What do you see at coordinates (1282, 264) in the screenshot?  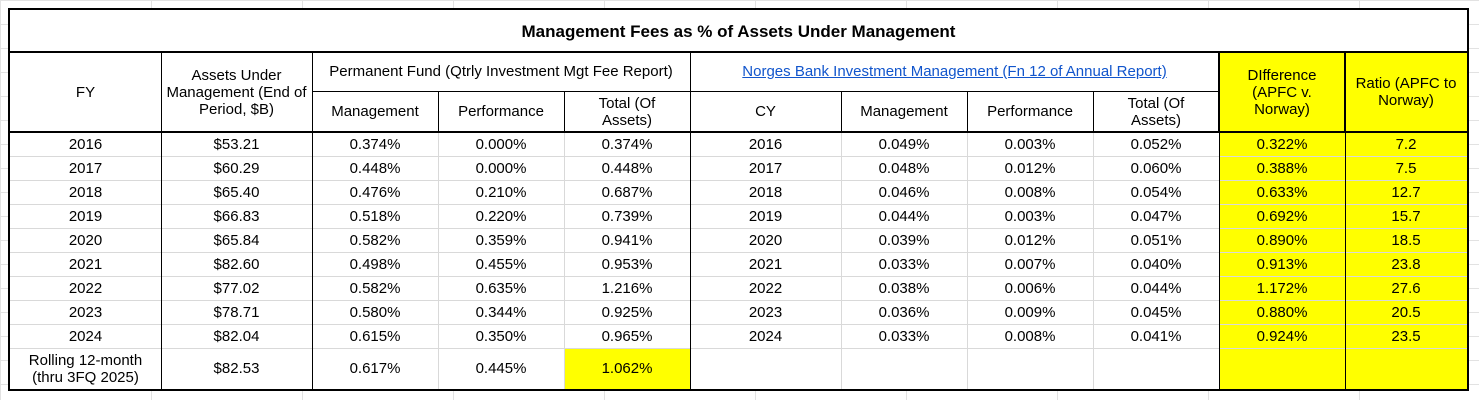 I see `cell-difference: 0.913%` at bounding box center [1282, 264].